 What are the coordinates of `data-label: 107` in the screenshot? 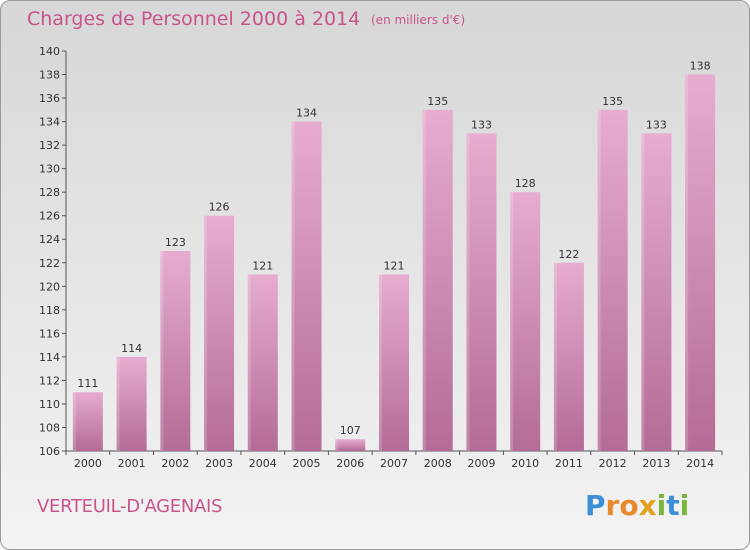 It's located at (350, 430).